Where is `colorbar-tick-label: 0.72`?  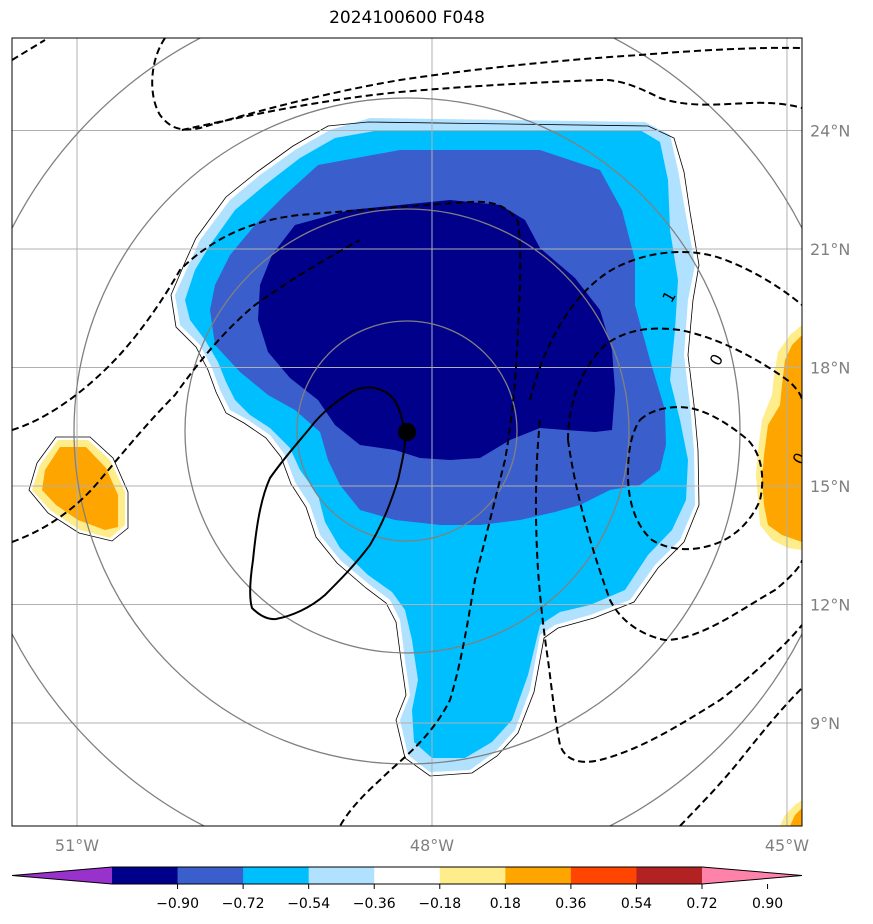
colorbar-tick-label: 0.72 is located at coordinates (701, 904).